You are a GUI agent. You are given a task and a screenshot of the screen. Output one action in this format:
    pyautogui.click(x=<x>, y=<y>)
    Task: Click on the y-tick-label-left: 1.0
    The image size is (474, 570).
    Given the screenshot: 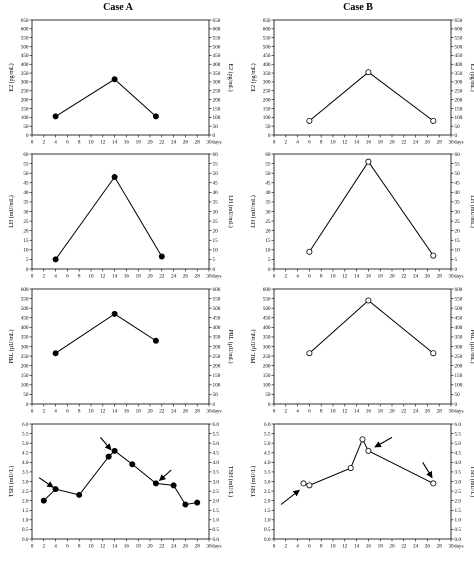 What is the action you would take?
    pyautogui.click(x=267, y=521)
    